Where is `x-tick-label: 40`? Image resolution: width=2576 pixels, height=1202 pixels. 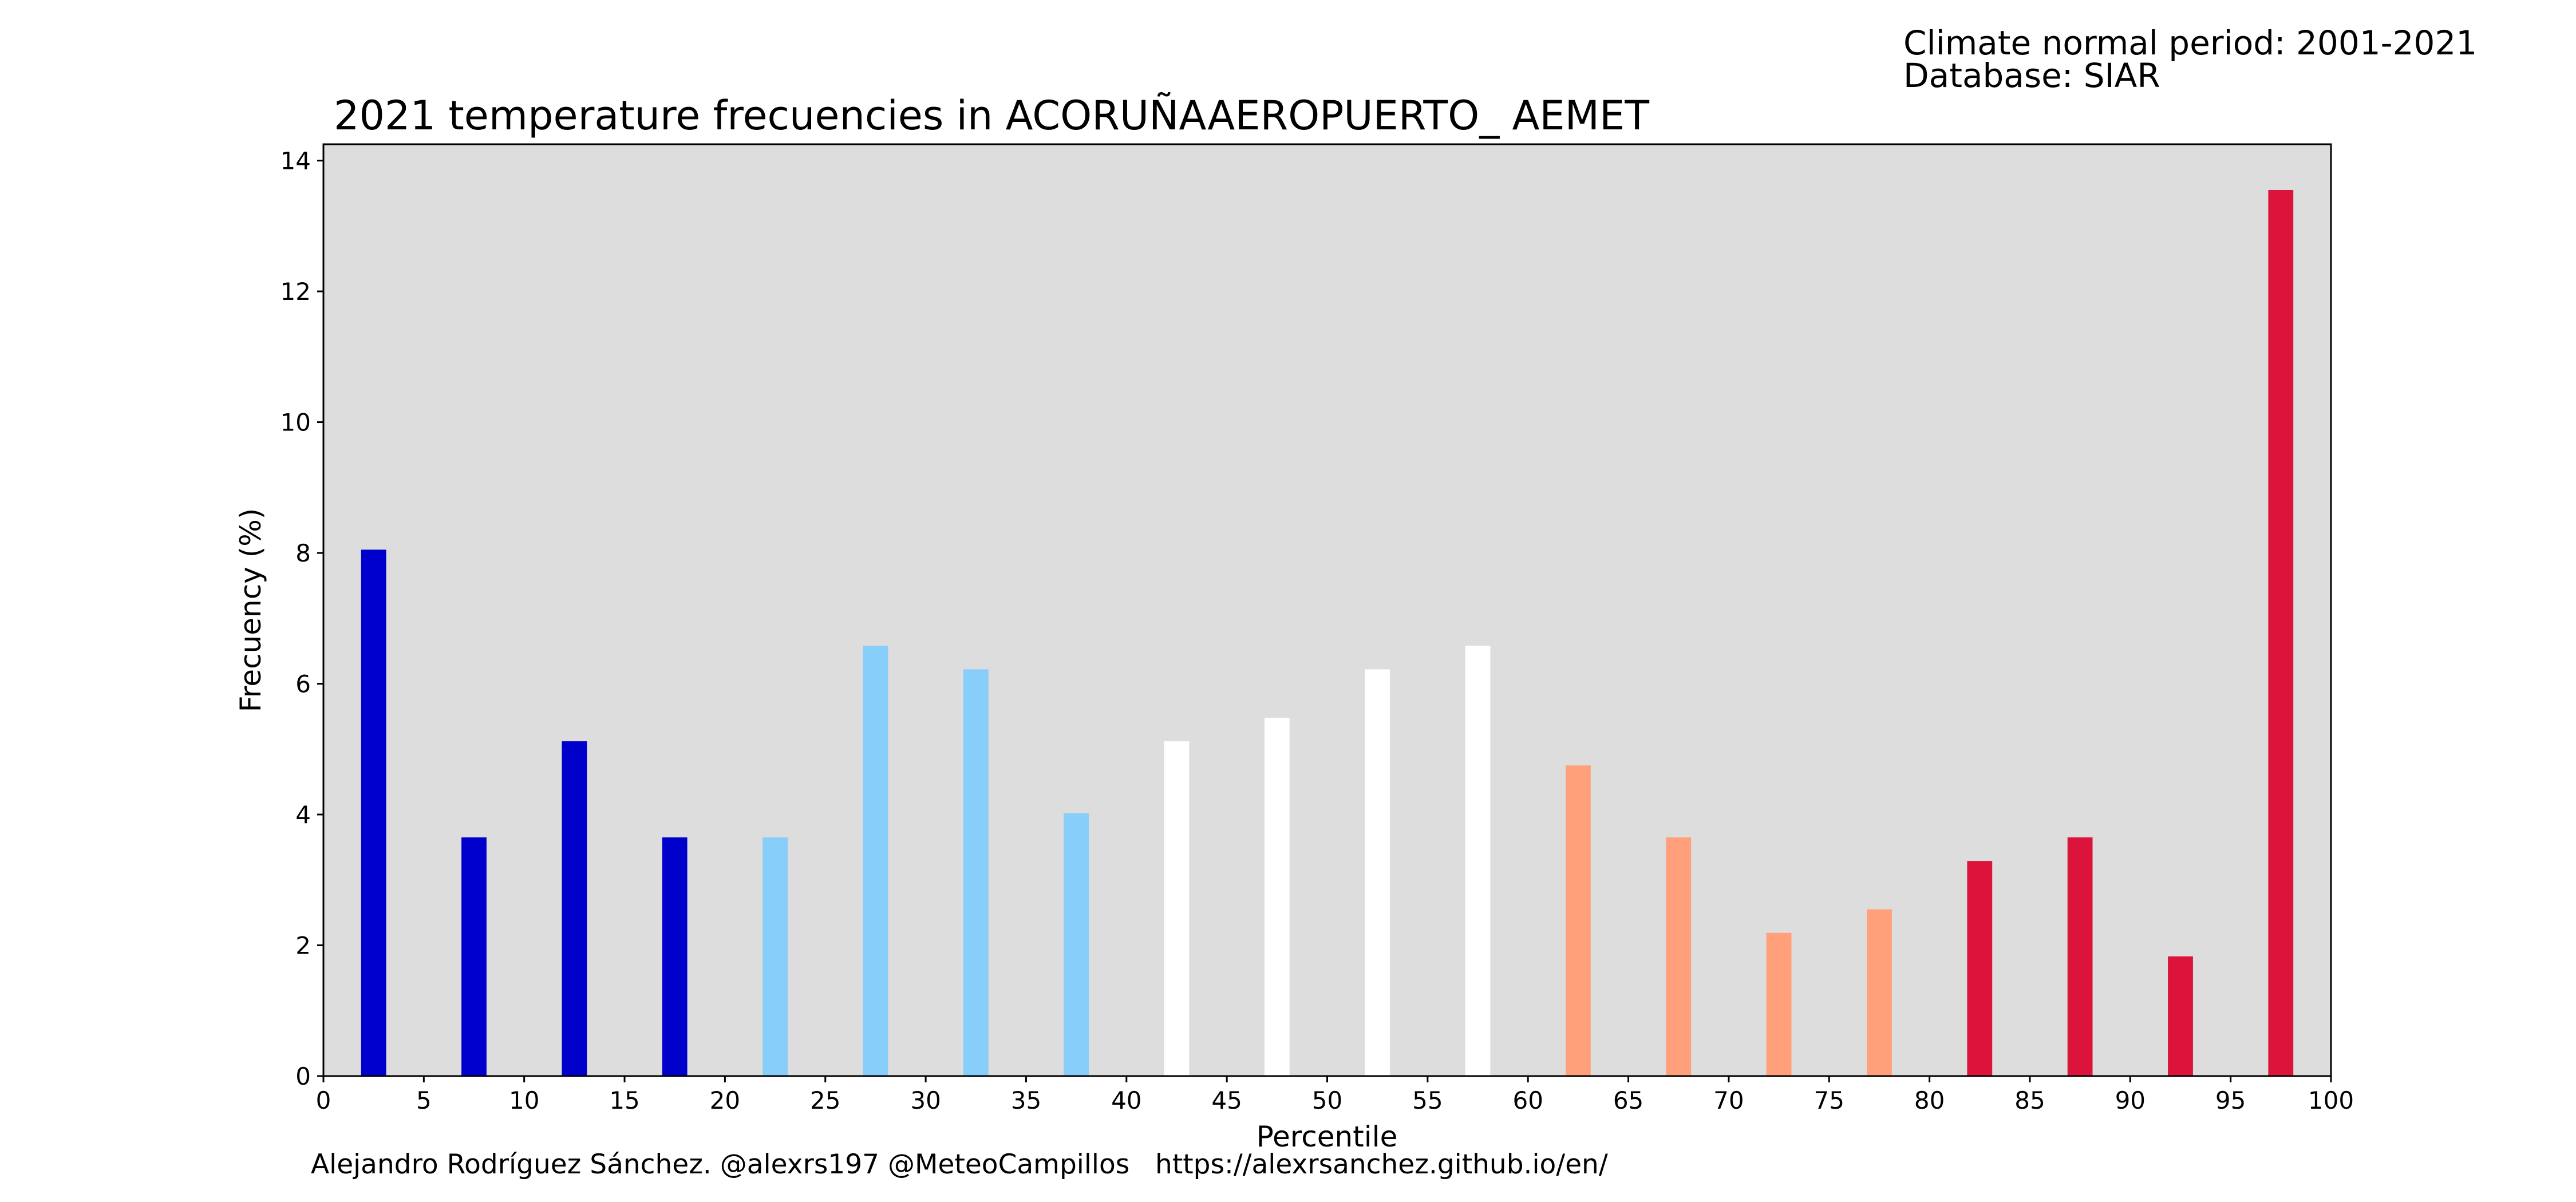
x-tick-label: 40 is located at coordinates (1126, 1100).